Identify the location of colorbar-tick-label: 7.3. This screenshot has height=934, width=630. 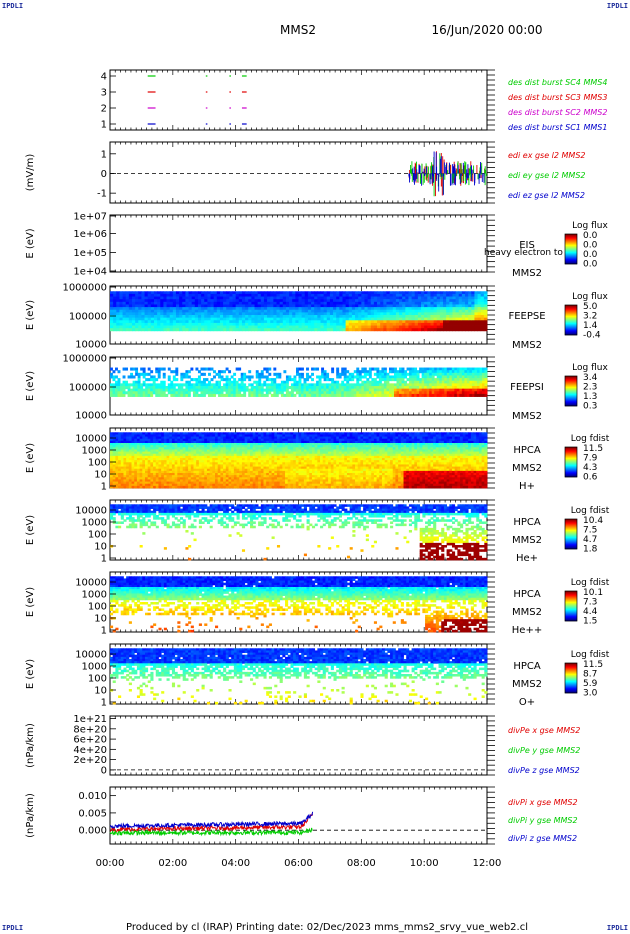
(590, 603).